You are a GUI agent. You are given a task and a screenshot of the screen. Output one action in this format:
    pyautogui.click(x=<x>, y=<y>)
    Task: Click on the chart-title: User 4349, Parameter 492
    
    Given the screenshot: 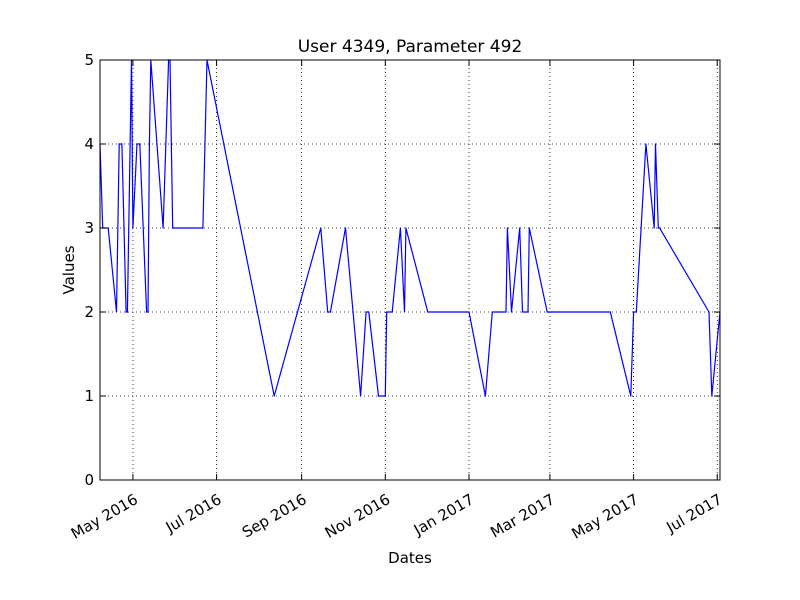 What is the action you would take?
    pyautogui.click(x=410, y=47)
    